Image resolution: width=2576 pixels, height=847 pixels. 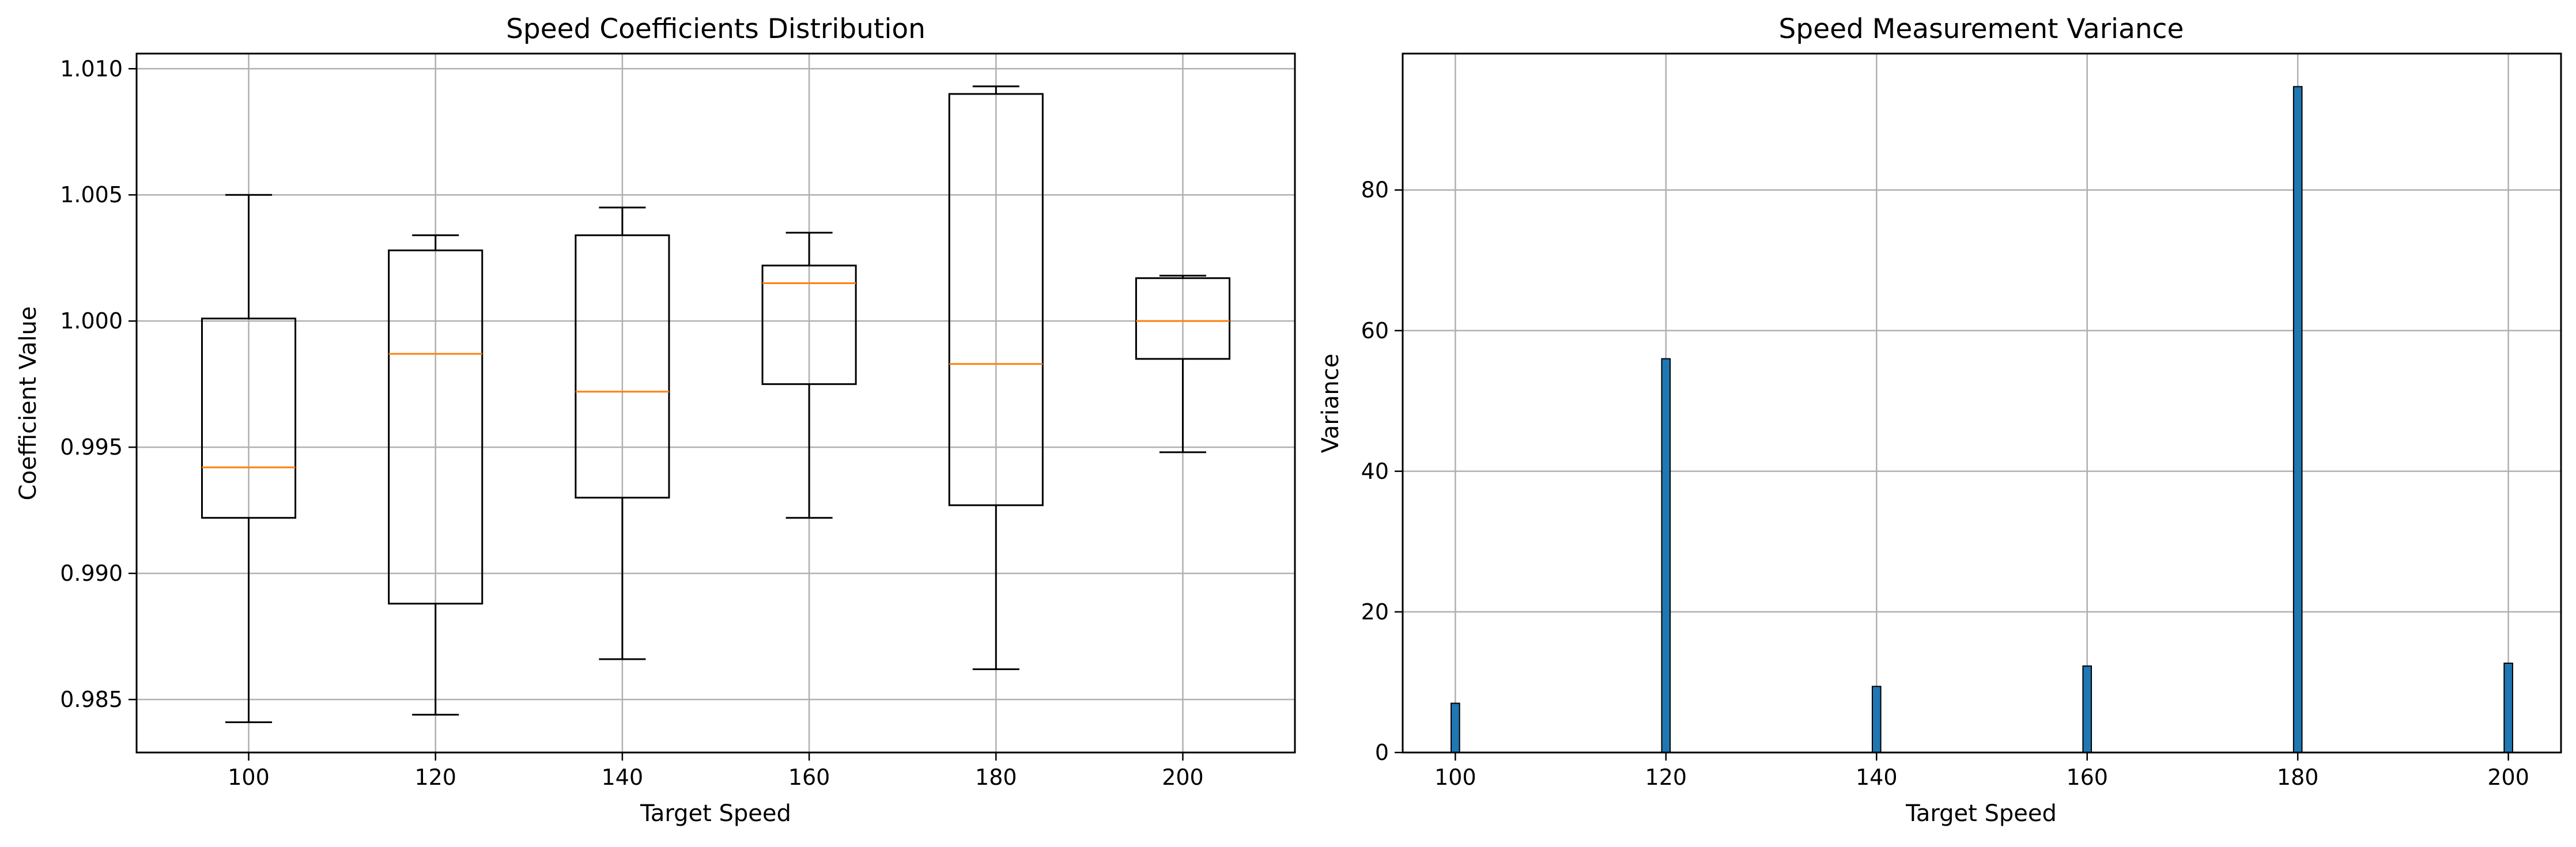 What do you see at coordinates (91, 573) in the screenshot?
I see `y-tick-label: 0.990` at bounding box center [91, 573].